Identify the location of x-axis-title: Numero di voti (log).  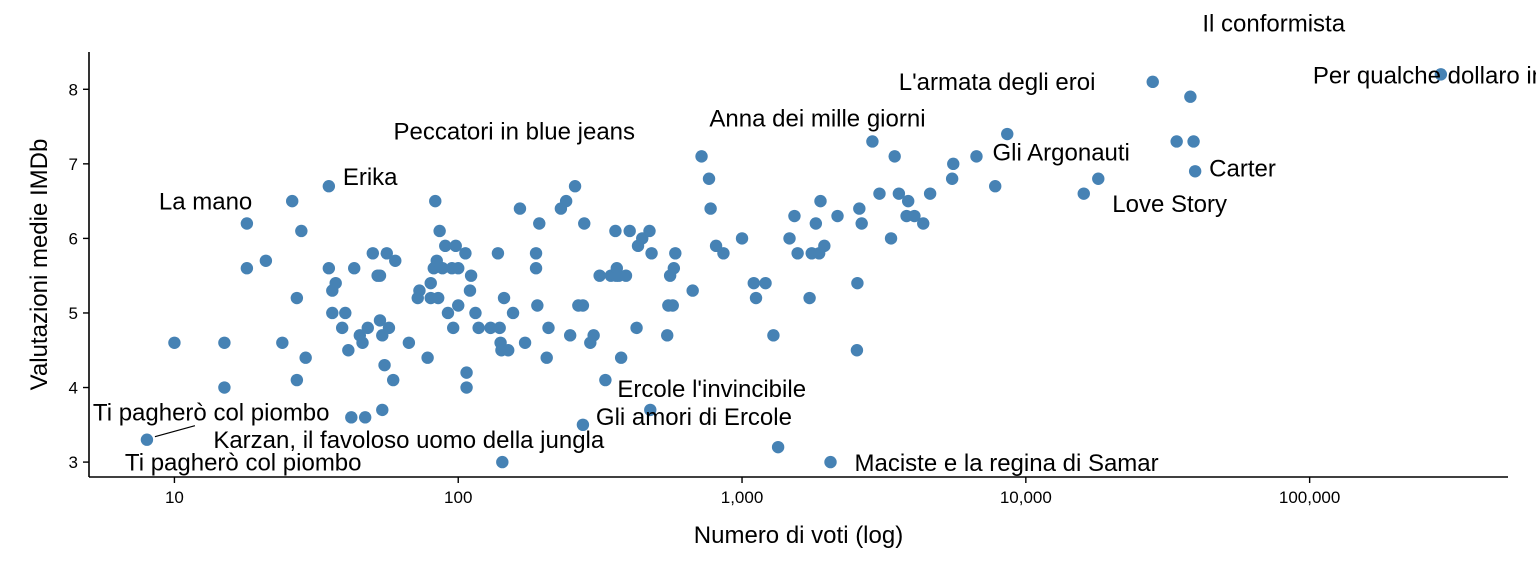
(798, 535).